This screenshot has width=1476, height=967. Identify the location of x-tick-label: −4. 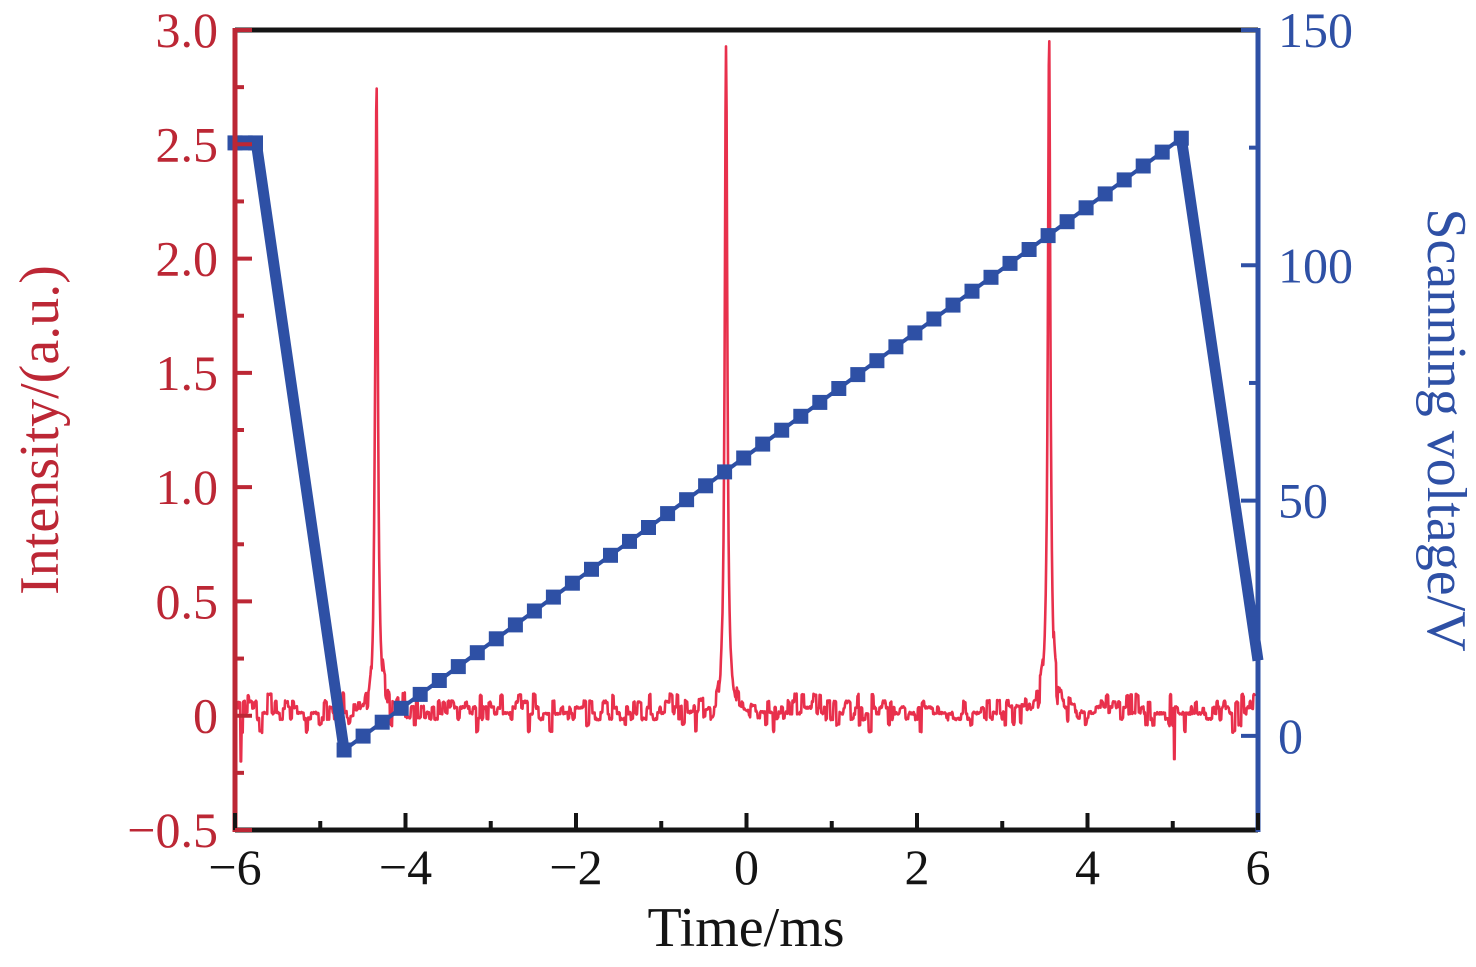
(405, 867).